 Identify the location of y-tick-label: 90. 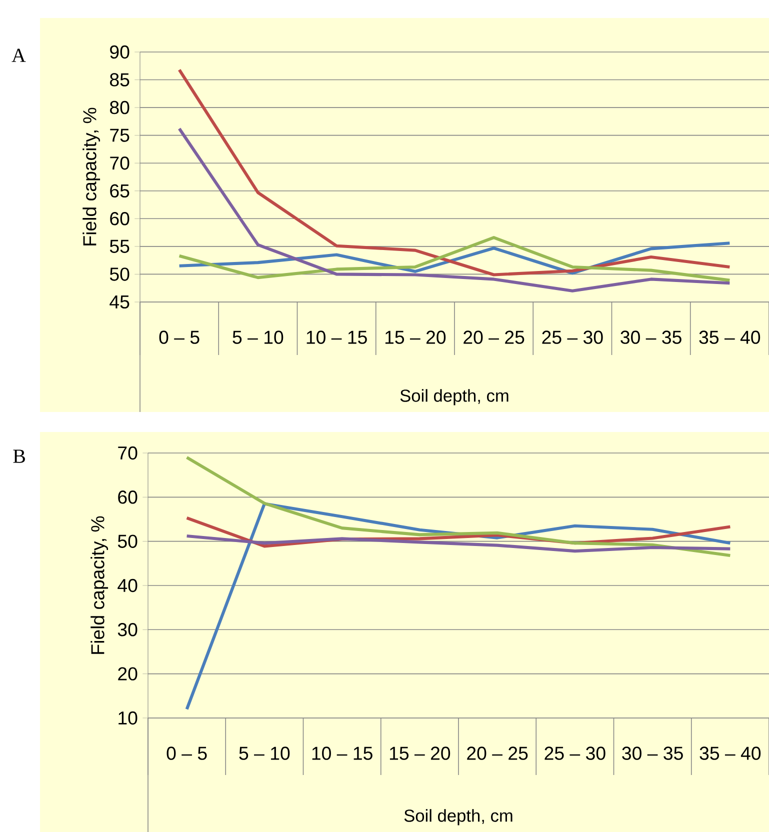
(120, 52).